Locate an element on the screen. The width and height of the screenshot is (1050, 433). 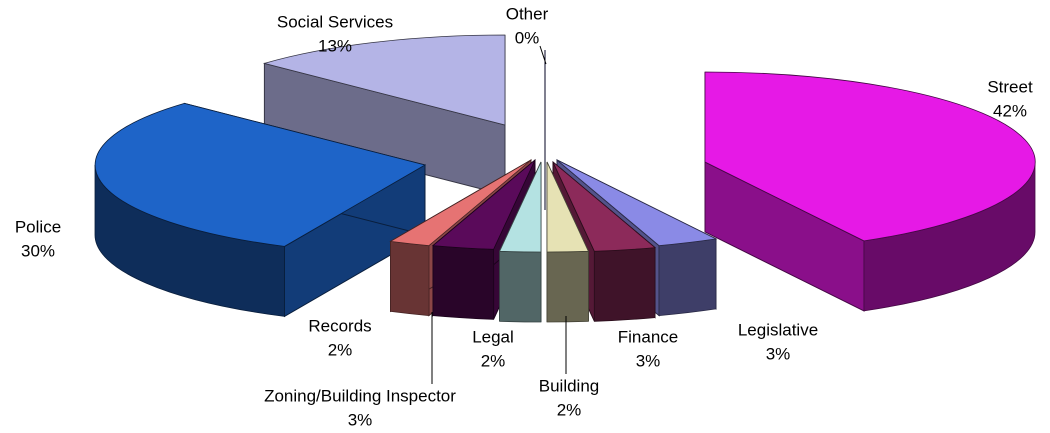
category-label: Street is located at coordinates (1010, 86).